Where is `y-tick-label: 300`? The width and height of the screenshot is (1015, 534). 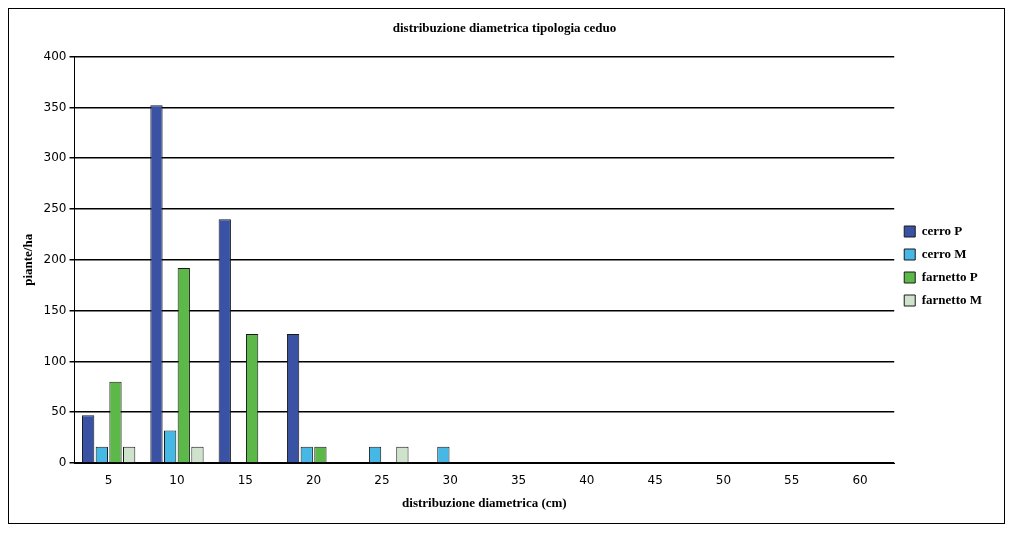 y-tick-label: 300 is located at coordinates (55, 157).